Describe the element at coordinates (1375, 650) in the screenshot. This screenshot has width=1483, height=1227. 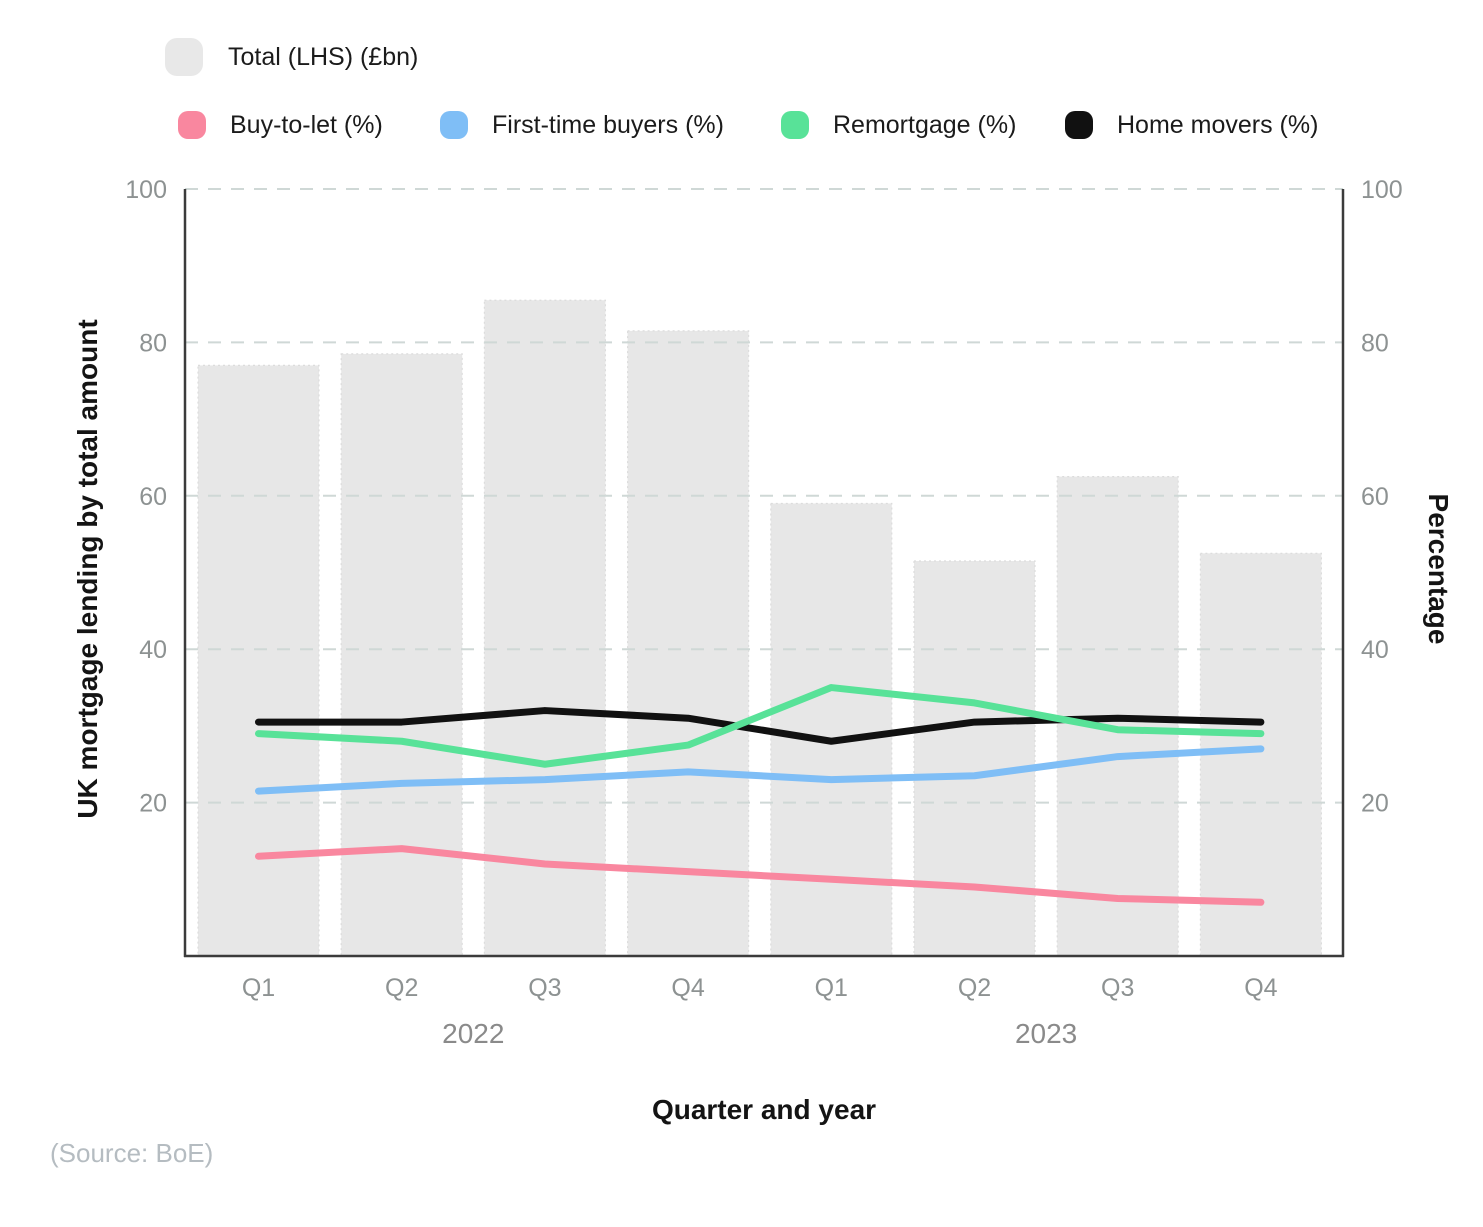
I see `right-tick-label-40: 40` at that location.